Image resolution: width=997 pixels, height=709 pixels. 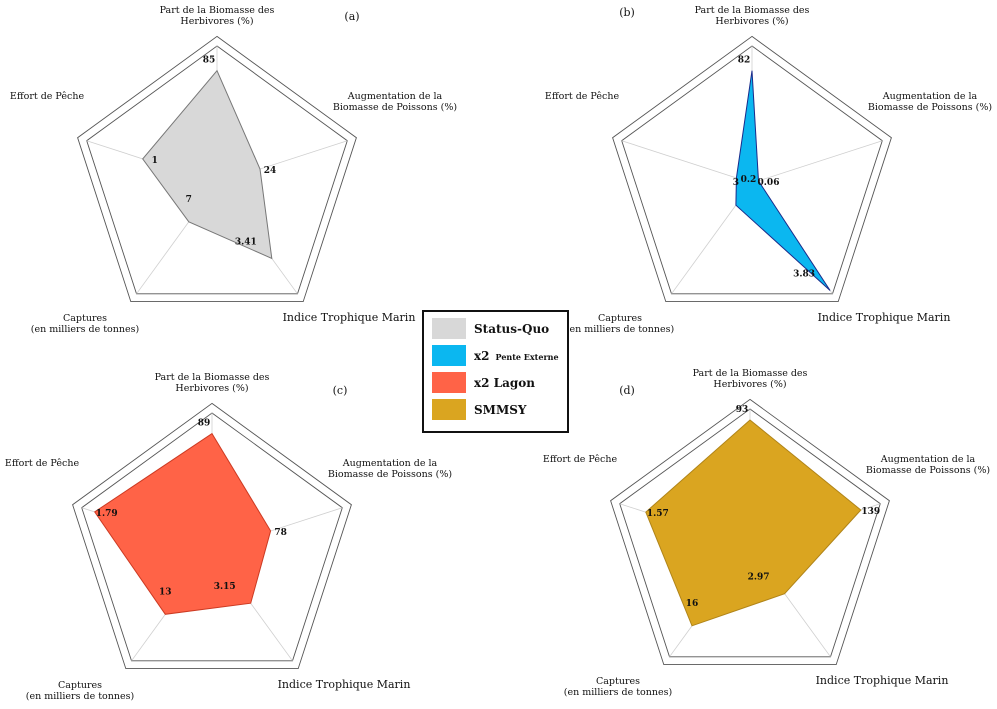 I want to click on legend-label: Status-Quo, so click(x=511, y=329).